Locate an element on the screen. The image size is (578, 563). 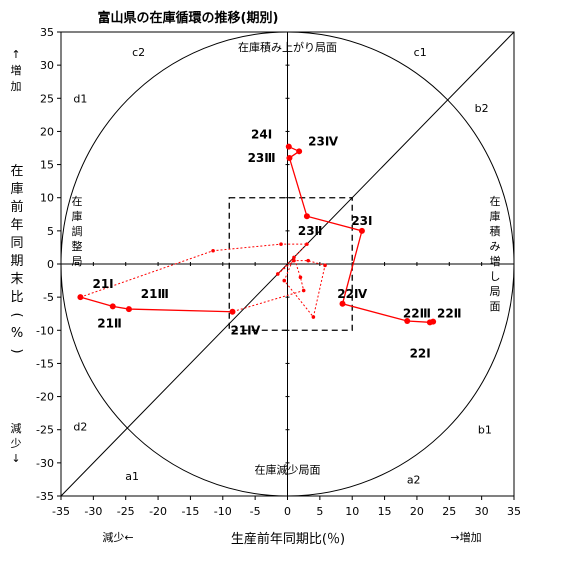
x-tick-label: 0 is located at coordinates (287, 511).